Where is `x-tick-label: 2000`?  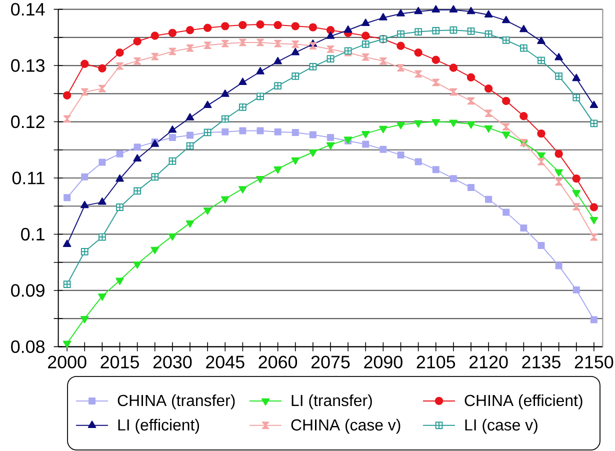 x-tick-label: 2000 is located at coordinates (67, 362).